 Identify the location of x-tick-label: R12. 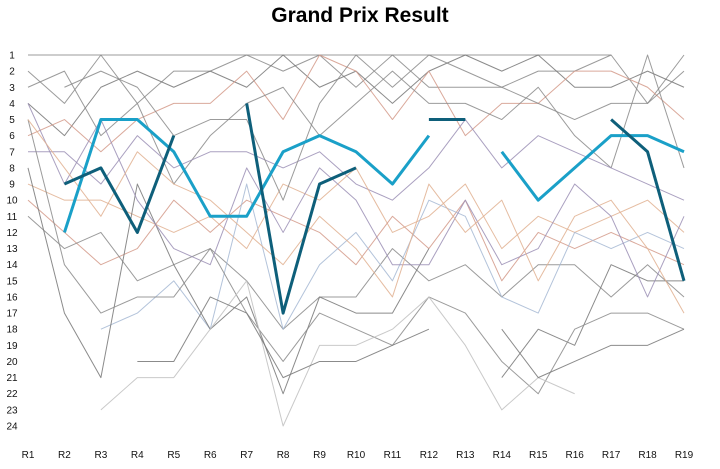
(429, 455).